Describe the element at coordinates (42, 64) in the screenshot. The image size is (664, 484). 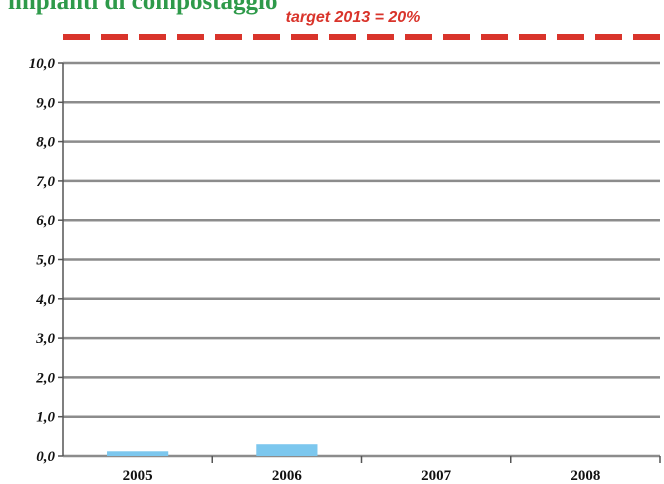
I see `y-tick-label: 10,0` at that location.